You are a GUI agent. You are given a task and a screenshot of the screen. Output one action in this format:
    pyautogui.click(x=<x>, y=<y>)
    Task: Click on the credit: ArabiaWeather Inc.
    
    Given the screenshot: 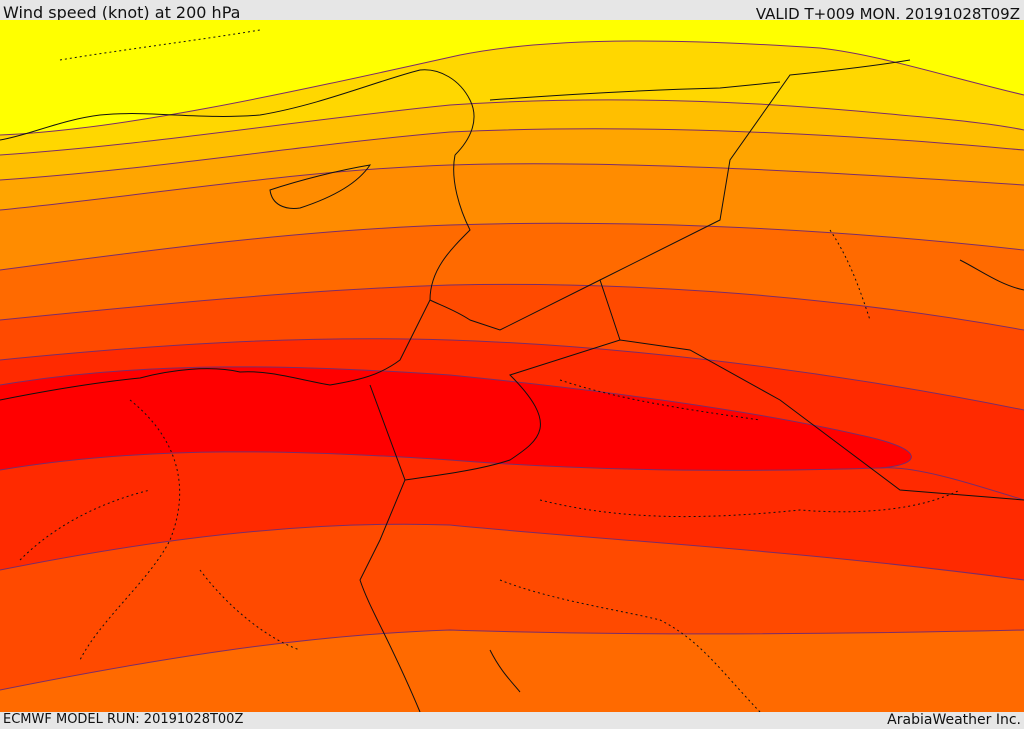 What is the action you would take?
    pyautogui.click(x=954, y=720)
    